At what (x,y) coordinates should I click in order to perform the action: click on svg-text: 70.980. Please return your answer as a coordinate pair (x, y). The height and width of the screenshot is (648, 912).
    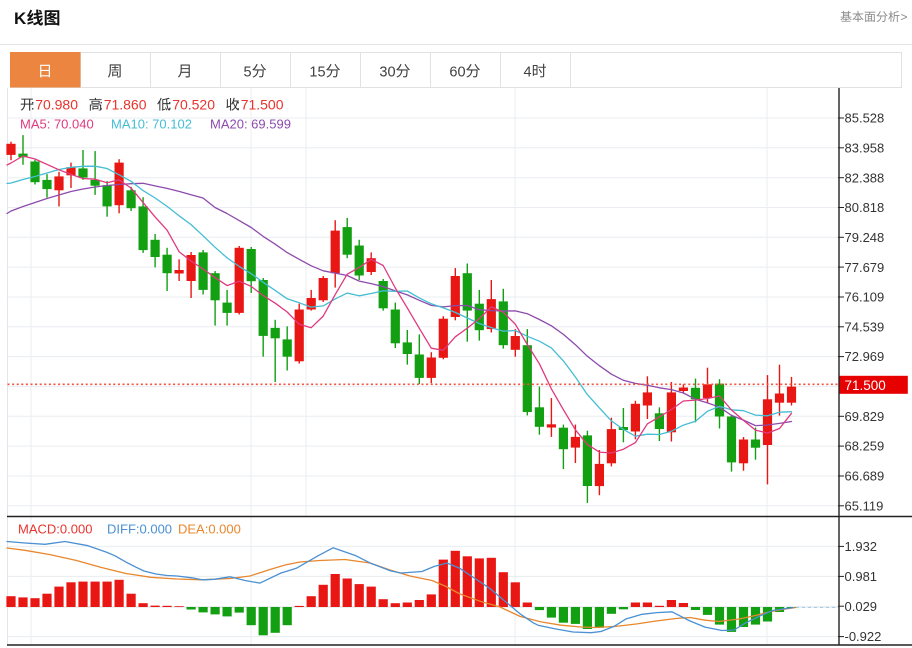
    Looking at the image, I should click on (56, 105).